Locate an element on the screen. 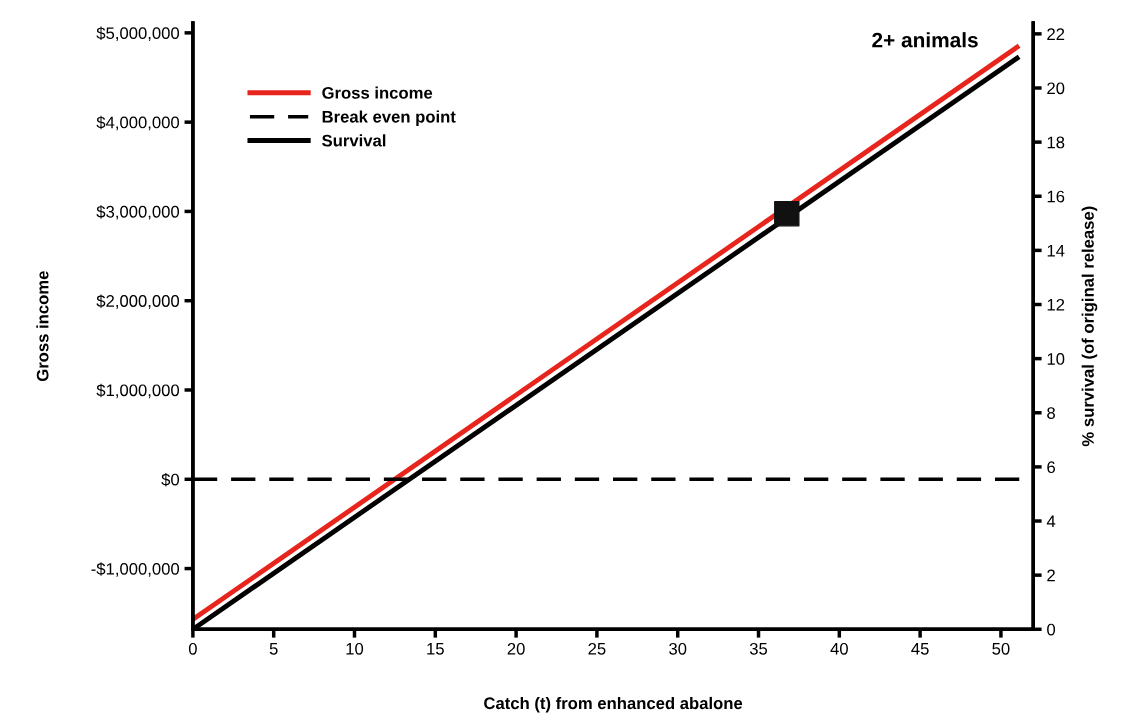 The height and width of the screenshot is (720, 1128). x-tick-label: 20 is located at coordinates (516, 648).